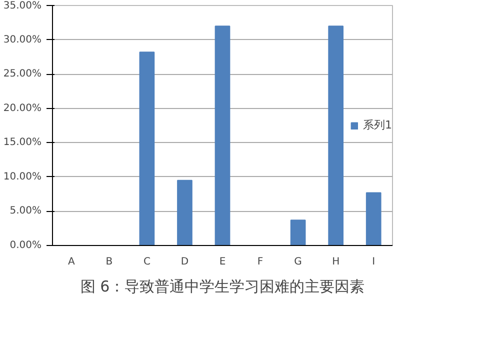  I want to click on x-tick-label: D, so click(184, 262).